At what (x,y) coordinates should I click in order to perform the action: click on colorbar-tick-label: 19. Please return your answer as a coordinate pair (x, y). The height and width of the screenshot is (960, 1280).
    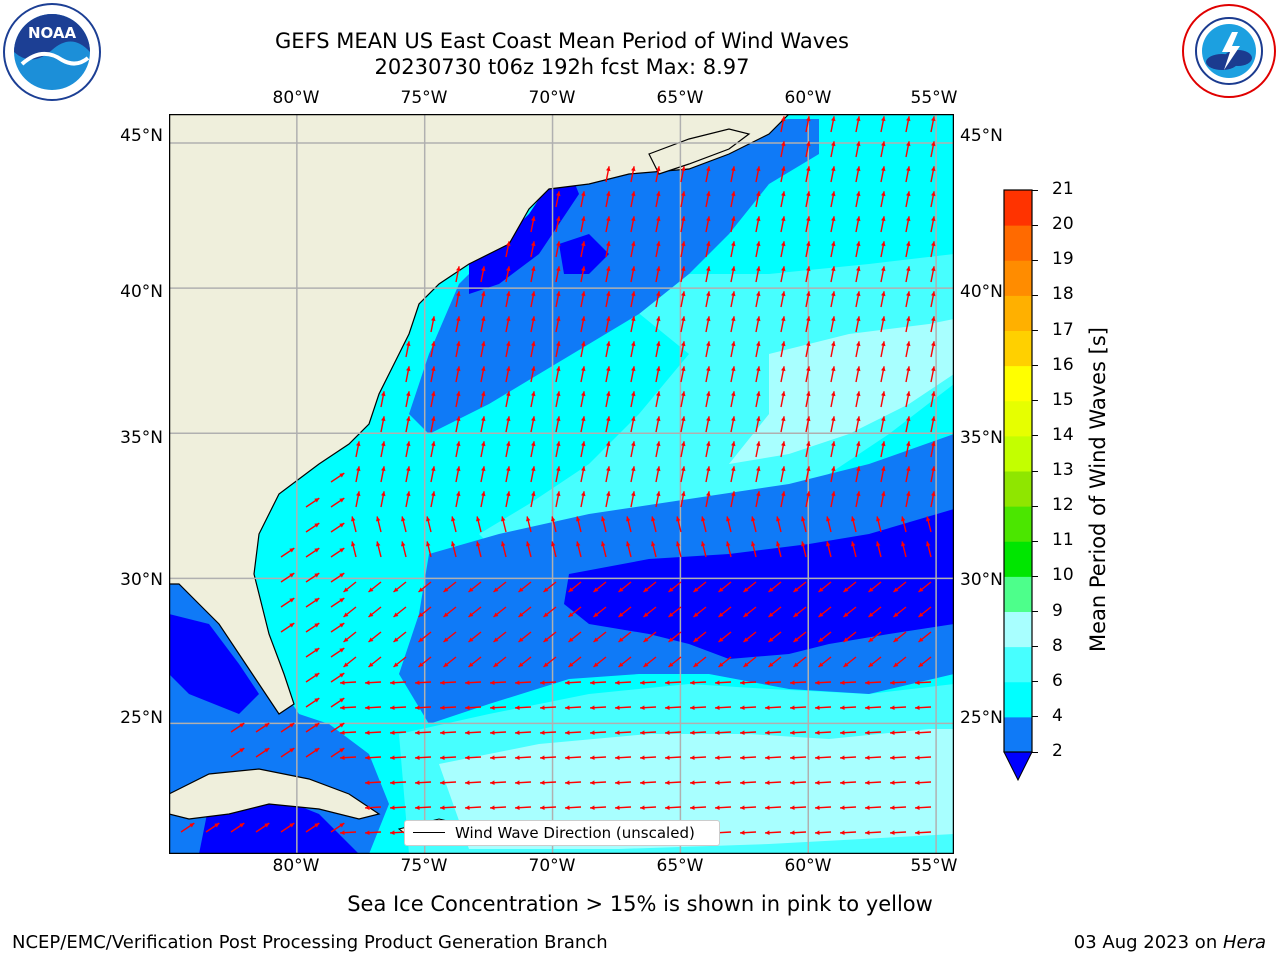
    Looking at the image, I should click on (1063, 259).